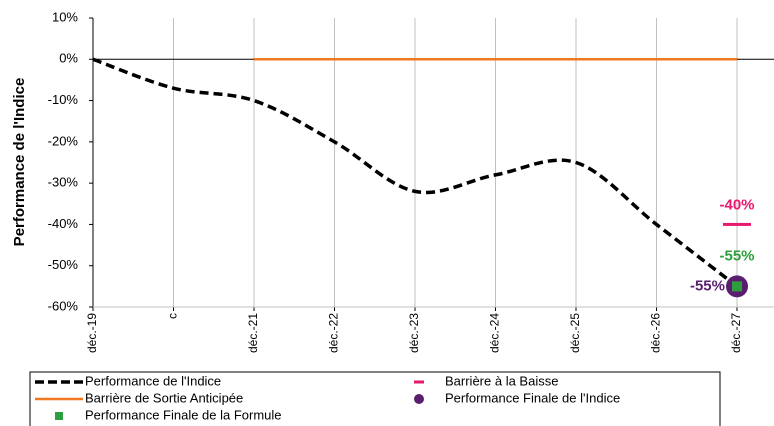  Describe the element at coordinates (63, 264) in the screenshot. I see `y-tick-label: -50%` at that location.